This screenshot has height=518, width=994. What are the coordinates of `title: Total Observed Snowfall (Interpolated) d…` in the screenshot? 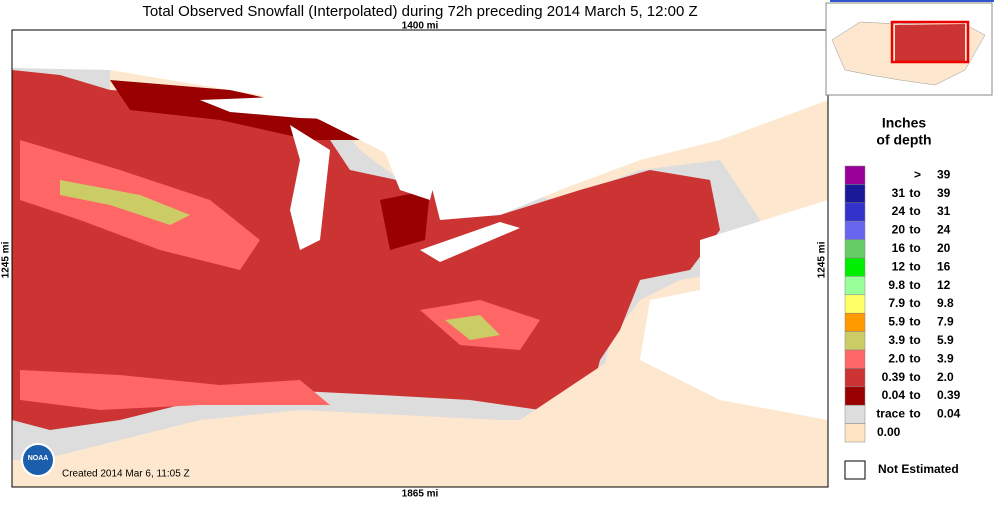 It's located at (419, 11).